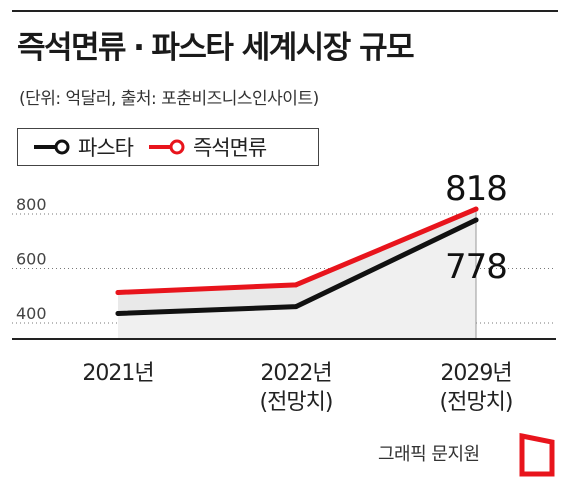 The width and height of the screenshot is (573, 502). What do you see at coordinates (297, 261) in the screenshot?
I see `area-between-series` at bounding box center [297, 261].